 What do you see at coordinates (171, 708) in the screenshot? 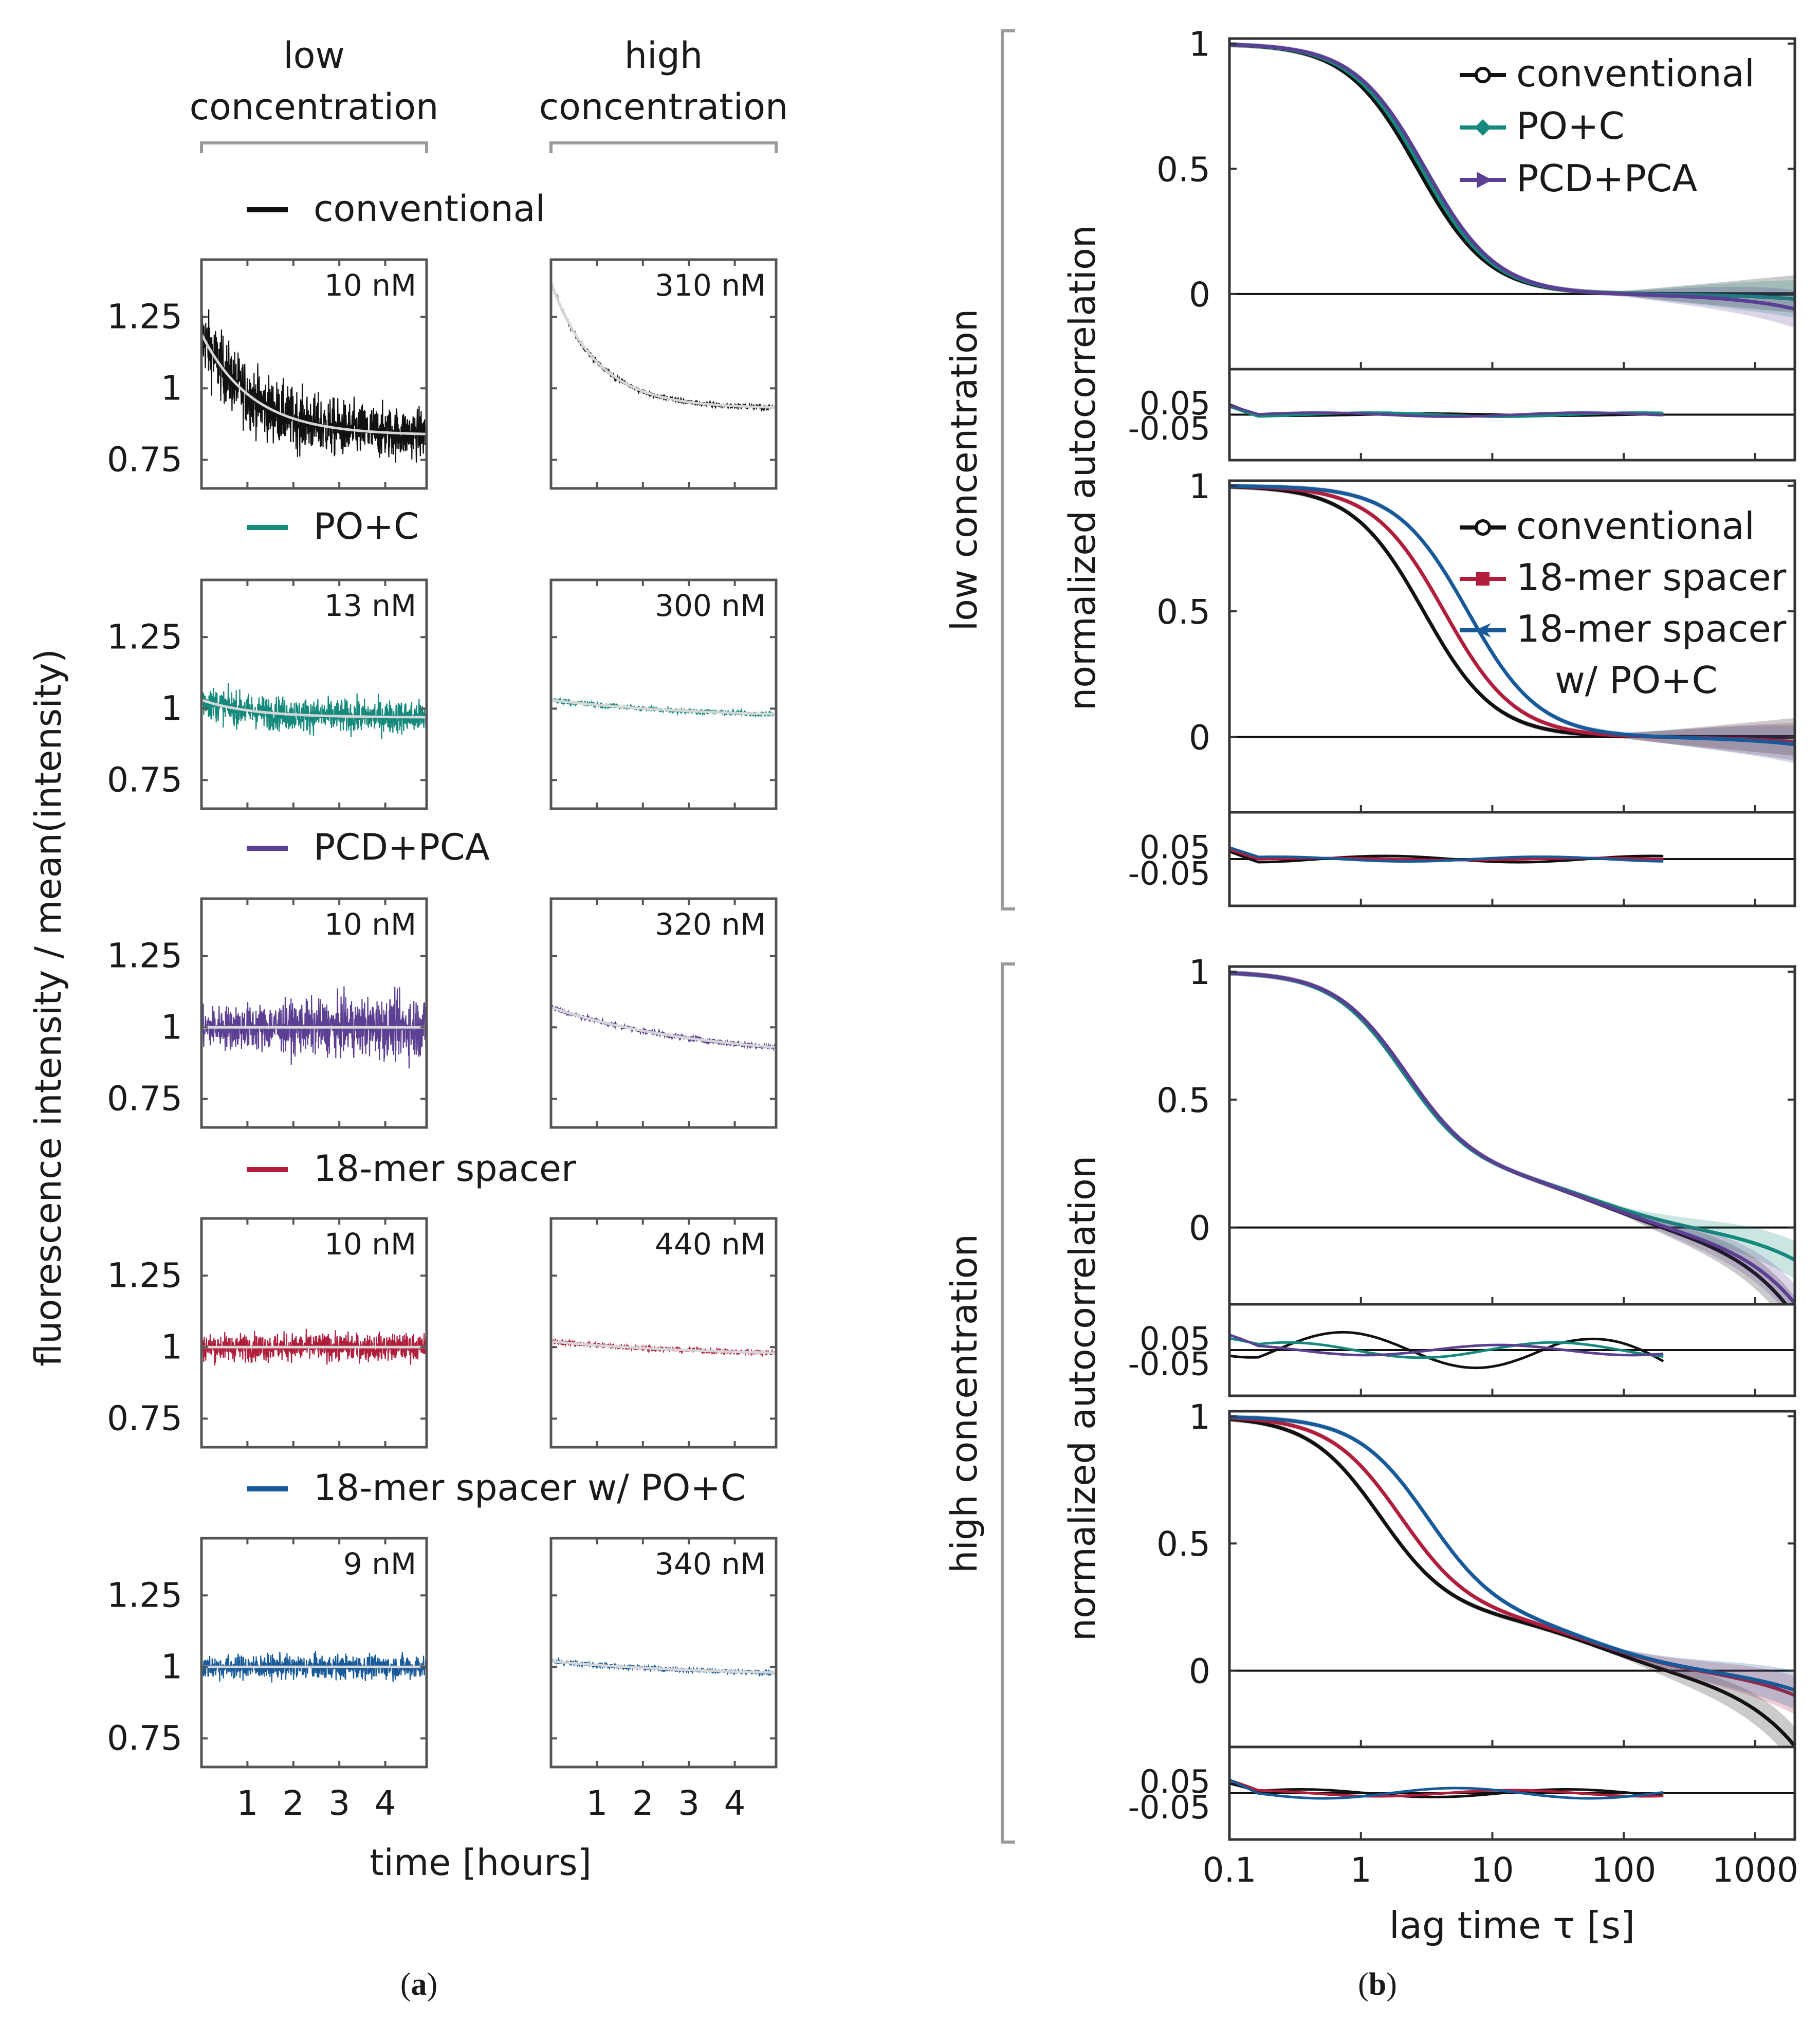
I see `y-tick-label-po-c: 1` at bounding box center [171, 708].